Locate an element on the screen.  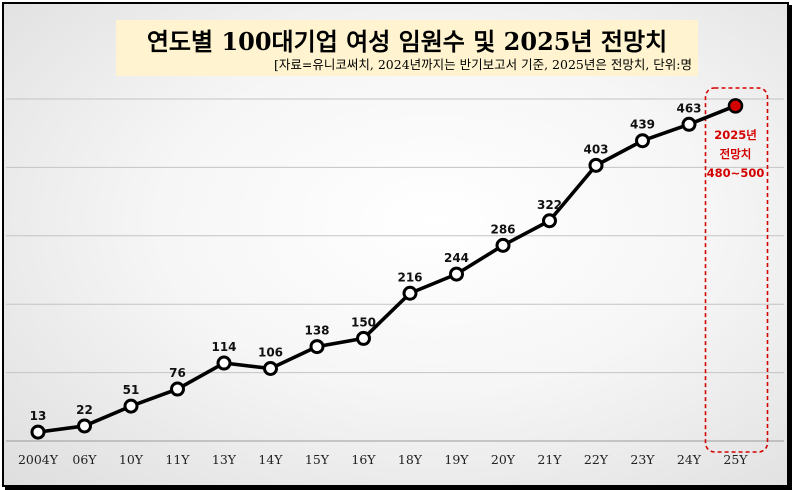
data-label: 22 is located at coordinates (84, 410).